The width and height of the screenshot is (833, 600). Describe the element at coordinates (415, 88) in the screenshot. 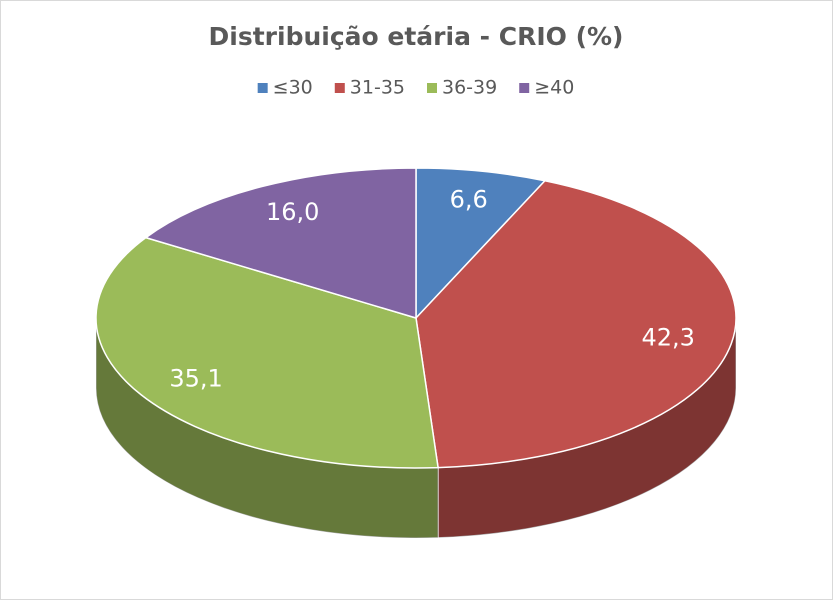

I see `legend: ≤30 31-35 36-39 ≥40` at that location.